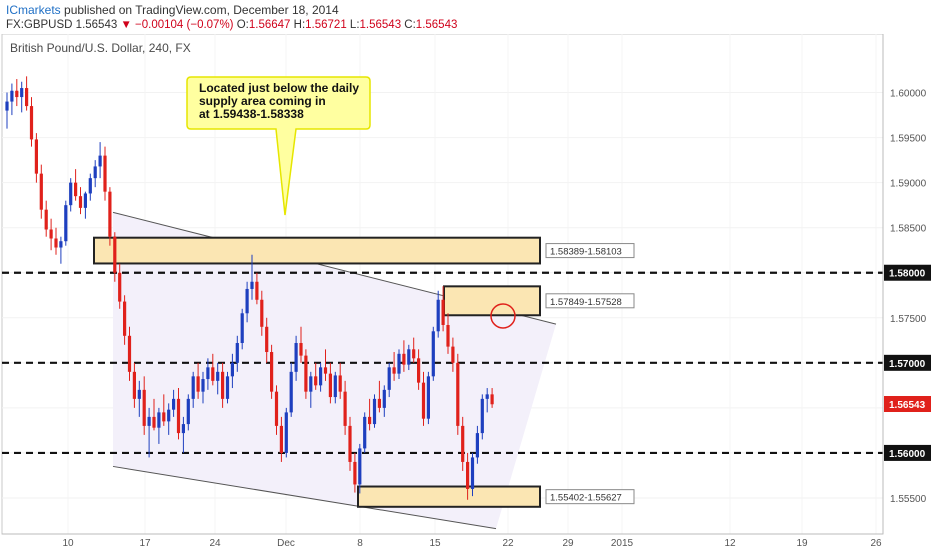  What do you see at coordinates (622, 543) in the screenshot?
I see `x-tick-label: 2015` at bounding box center [622, 543].